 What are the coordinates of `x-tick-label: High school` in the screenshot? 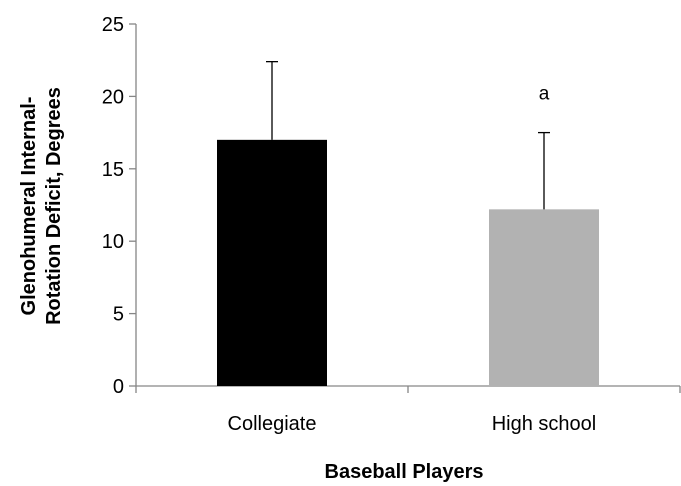 It's located at (544, 424).